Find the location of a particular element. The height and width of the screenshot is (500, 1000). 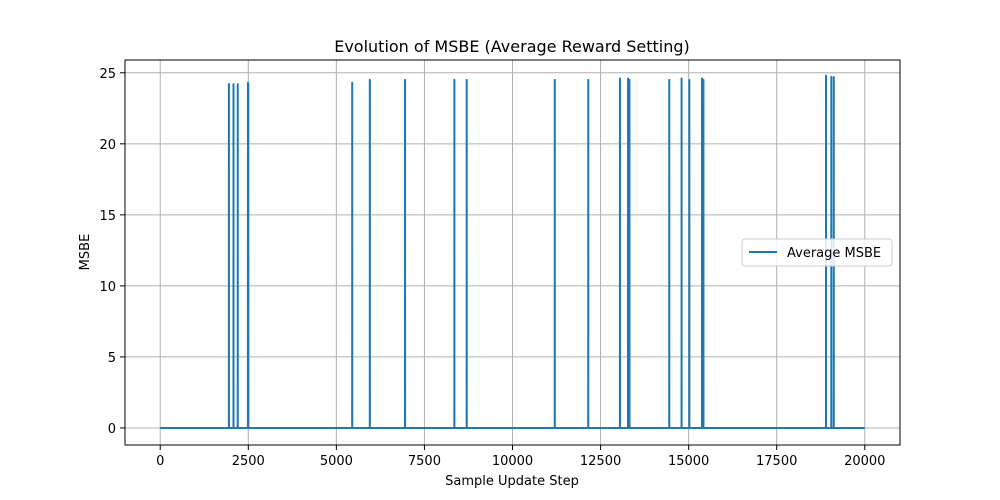

legend-box is located at coordinates (817, 252).